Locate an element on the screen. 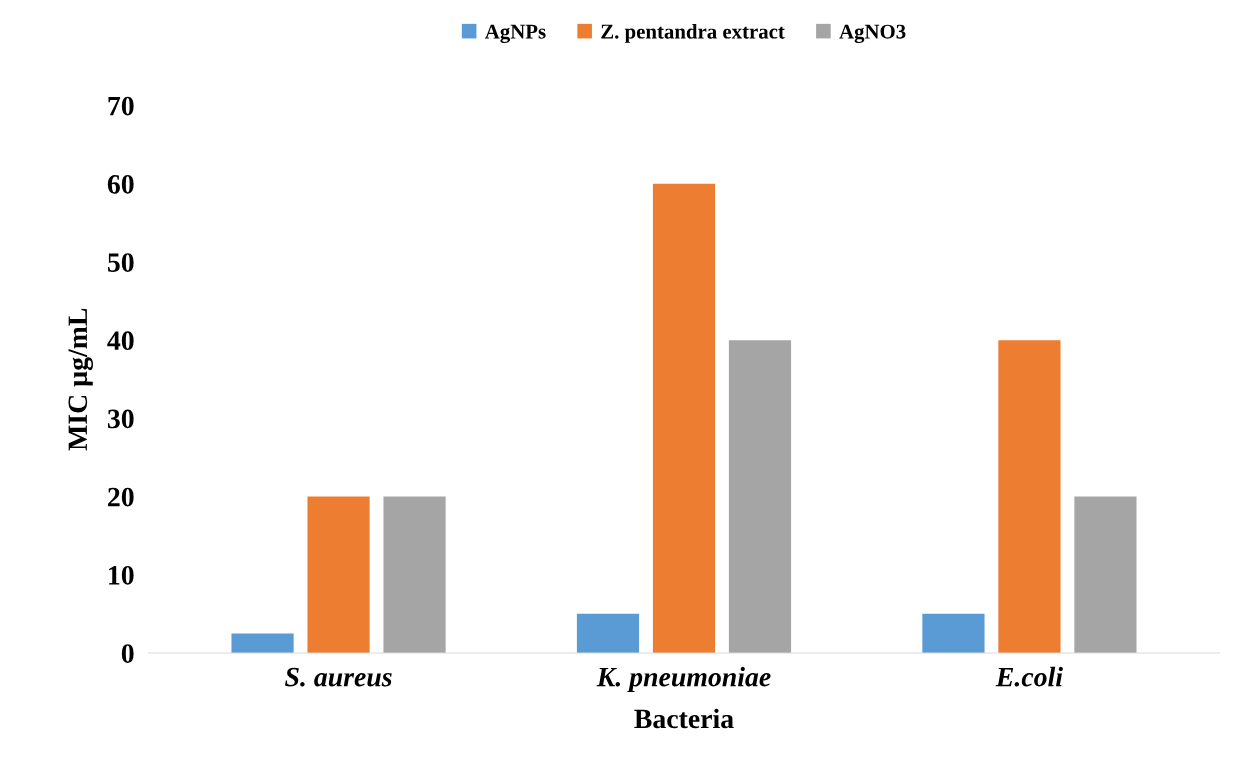 The image size is (1238, 782). y-tick-label: 60 is located at coordinates (120, 184).